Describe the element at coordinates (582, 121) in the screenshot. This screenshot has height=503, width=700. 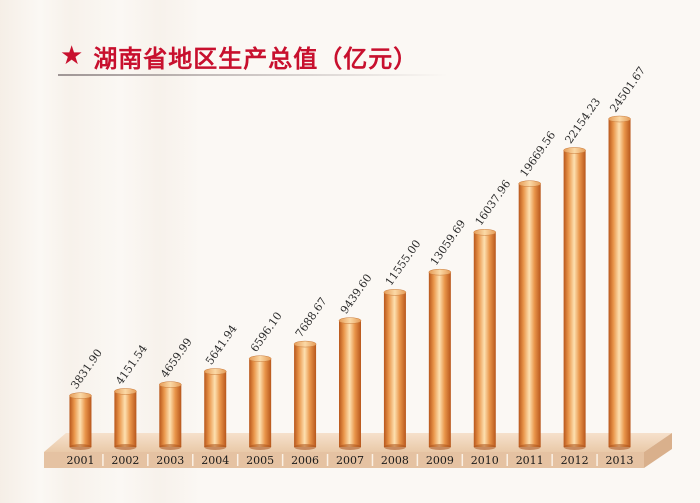
I see `value-label: 22154.23` at that location.